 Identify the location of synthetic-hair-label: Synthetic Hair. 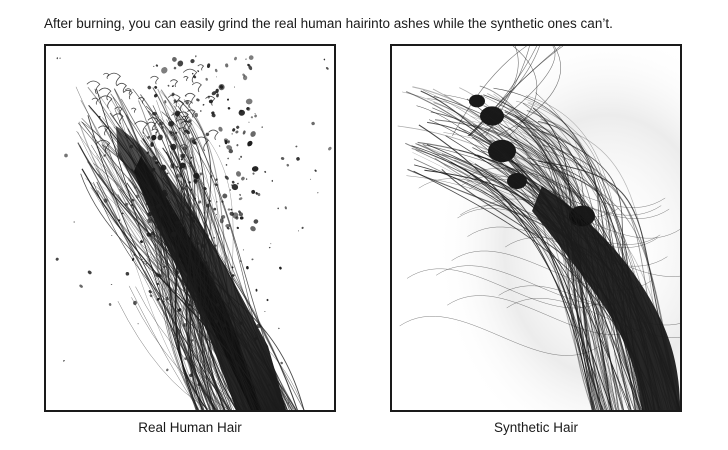
(536, 427).